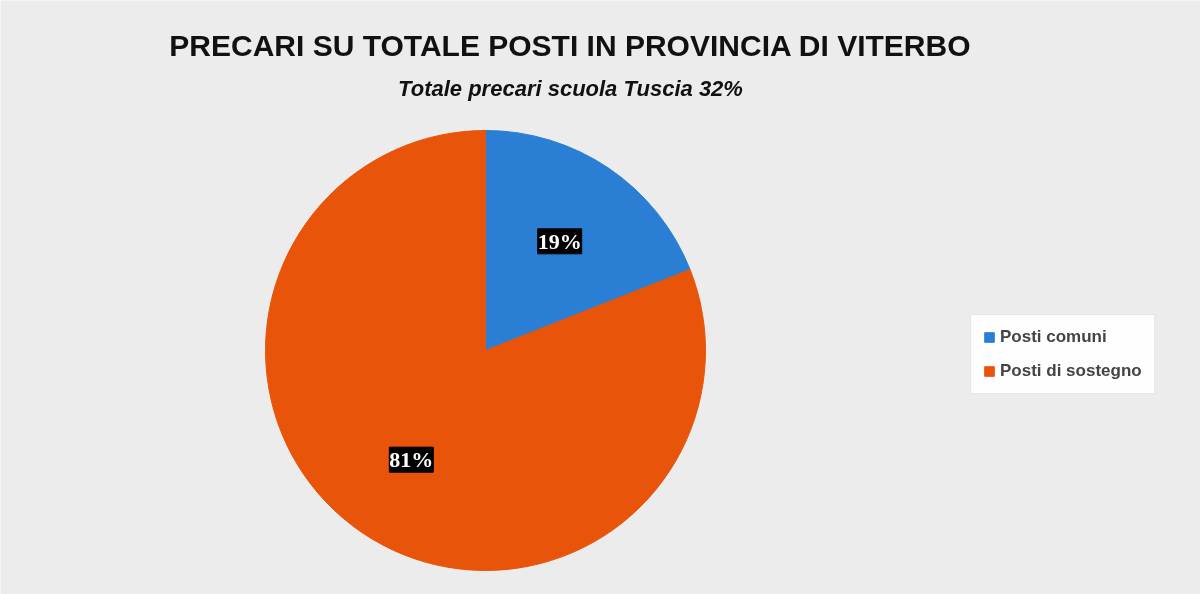 This screenshot has height=594, width=1200. Describe the element at coordinates (411, 460) in the screenshot. I see `data-label: 81%` at that location.